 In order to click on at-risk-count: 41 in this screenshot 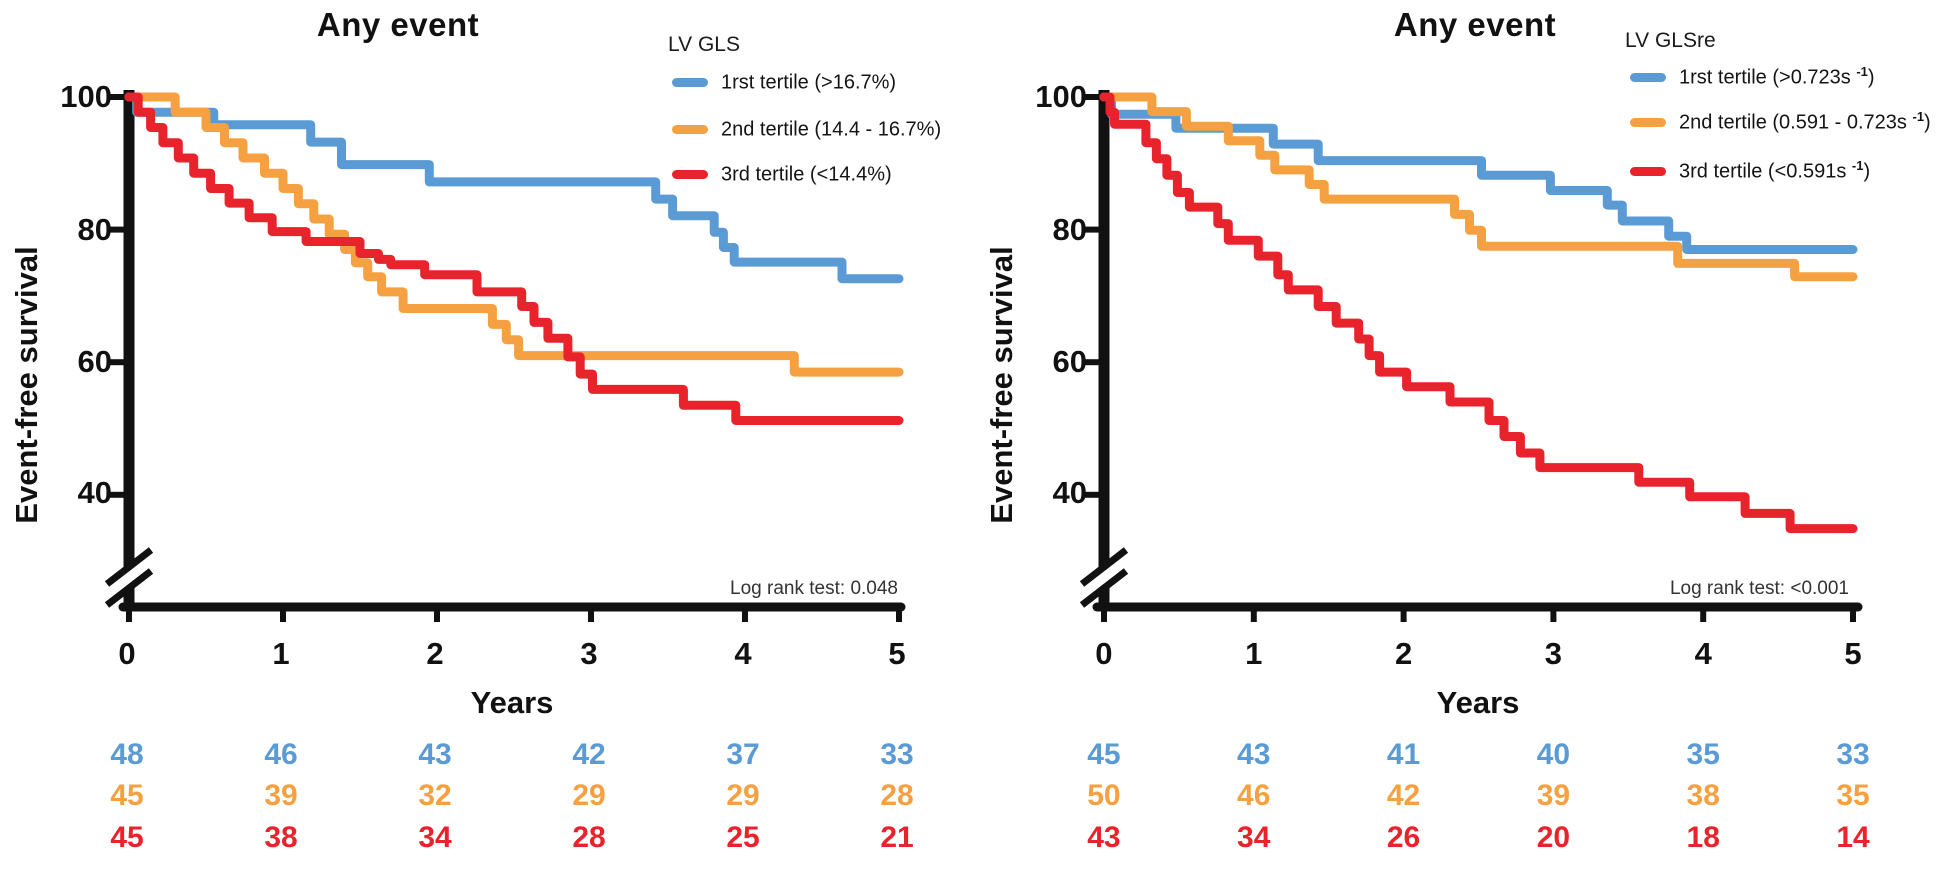, I will do `click(1403, 754)`.